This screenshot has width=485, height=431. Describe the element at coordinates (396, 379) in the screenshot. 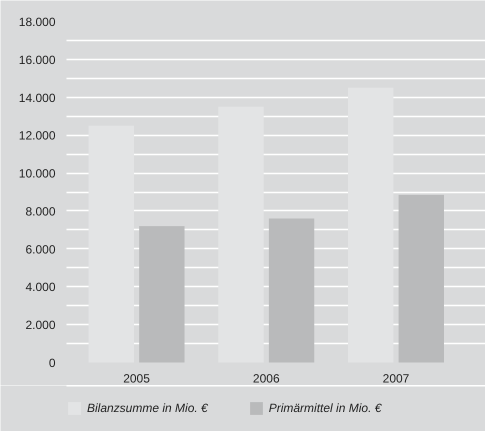

I see `x-tick-label: 2007` at that location.